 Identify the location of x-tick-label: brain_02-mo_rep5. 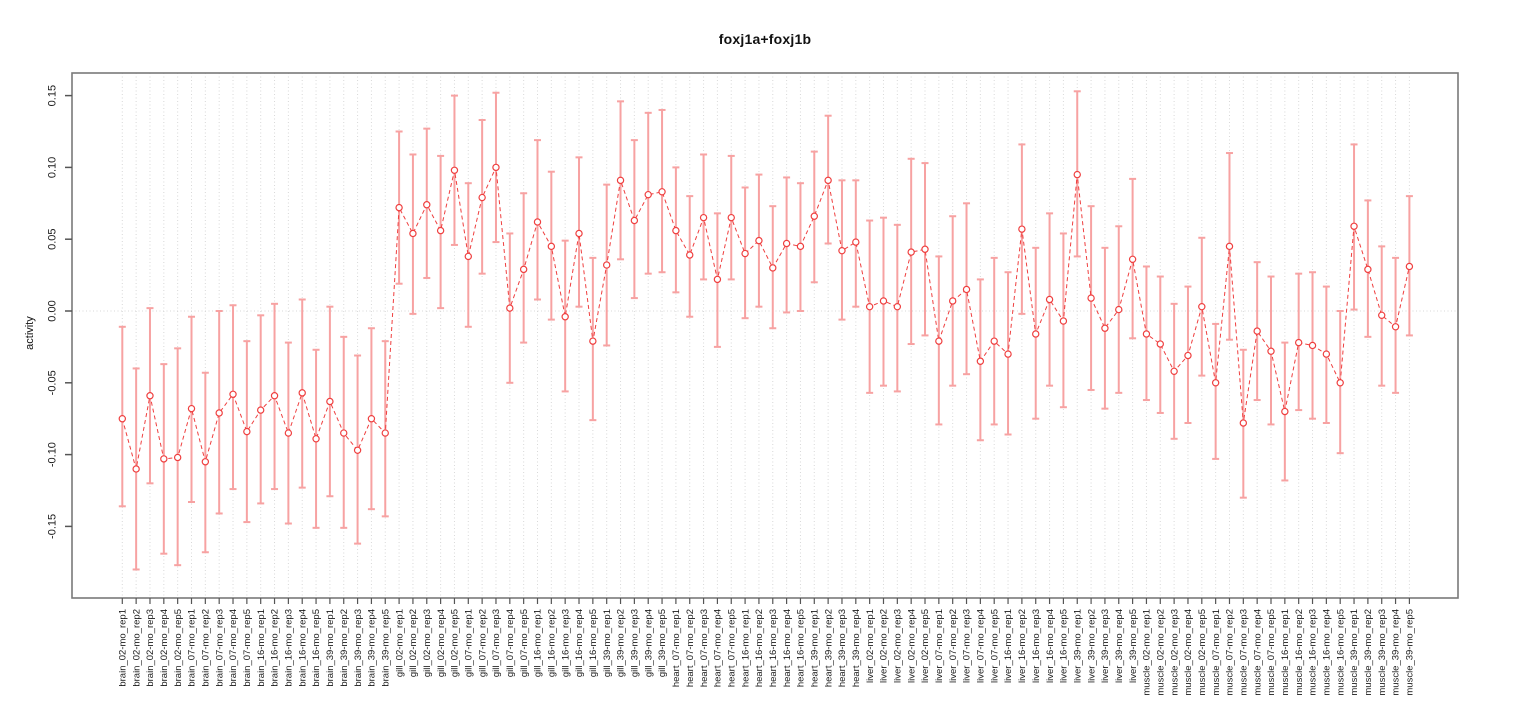
(178, 648).